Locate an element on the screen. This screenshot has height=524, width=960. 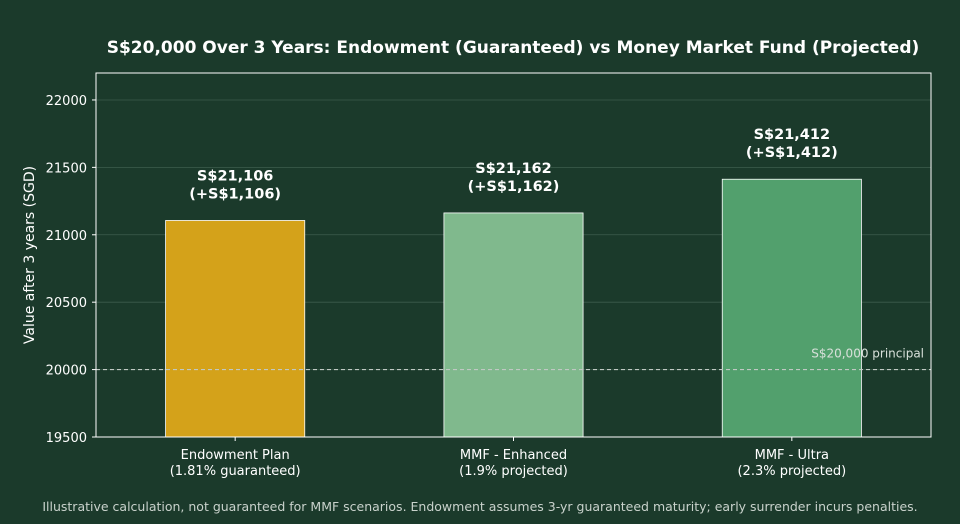
y-axis-label: Value after 3 years (SGD) is located at coordinates (30, 255).